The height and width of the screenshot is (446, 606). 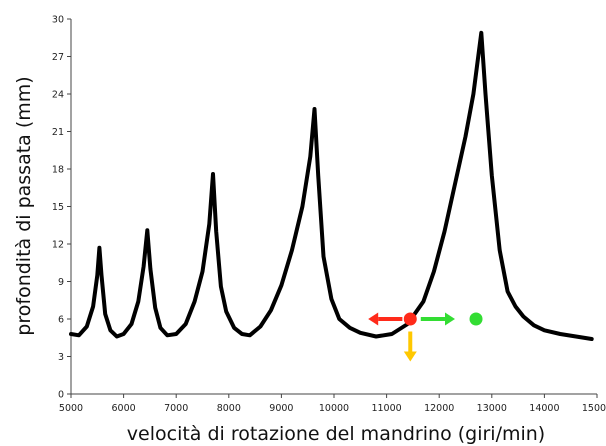 What do you see at coordinates (58, 170) in the screenshot?
I see `y-tick-label: 18` at bounding box center [58, 170].